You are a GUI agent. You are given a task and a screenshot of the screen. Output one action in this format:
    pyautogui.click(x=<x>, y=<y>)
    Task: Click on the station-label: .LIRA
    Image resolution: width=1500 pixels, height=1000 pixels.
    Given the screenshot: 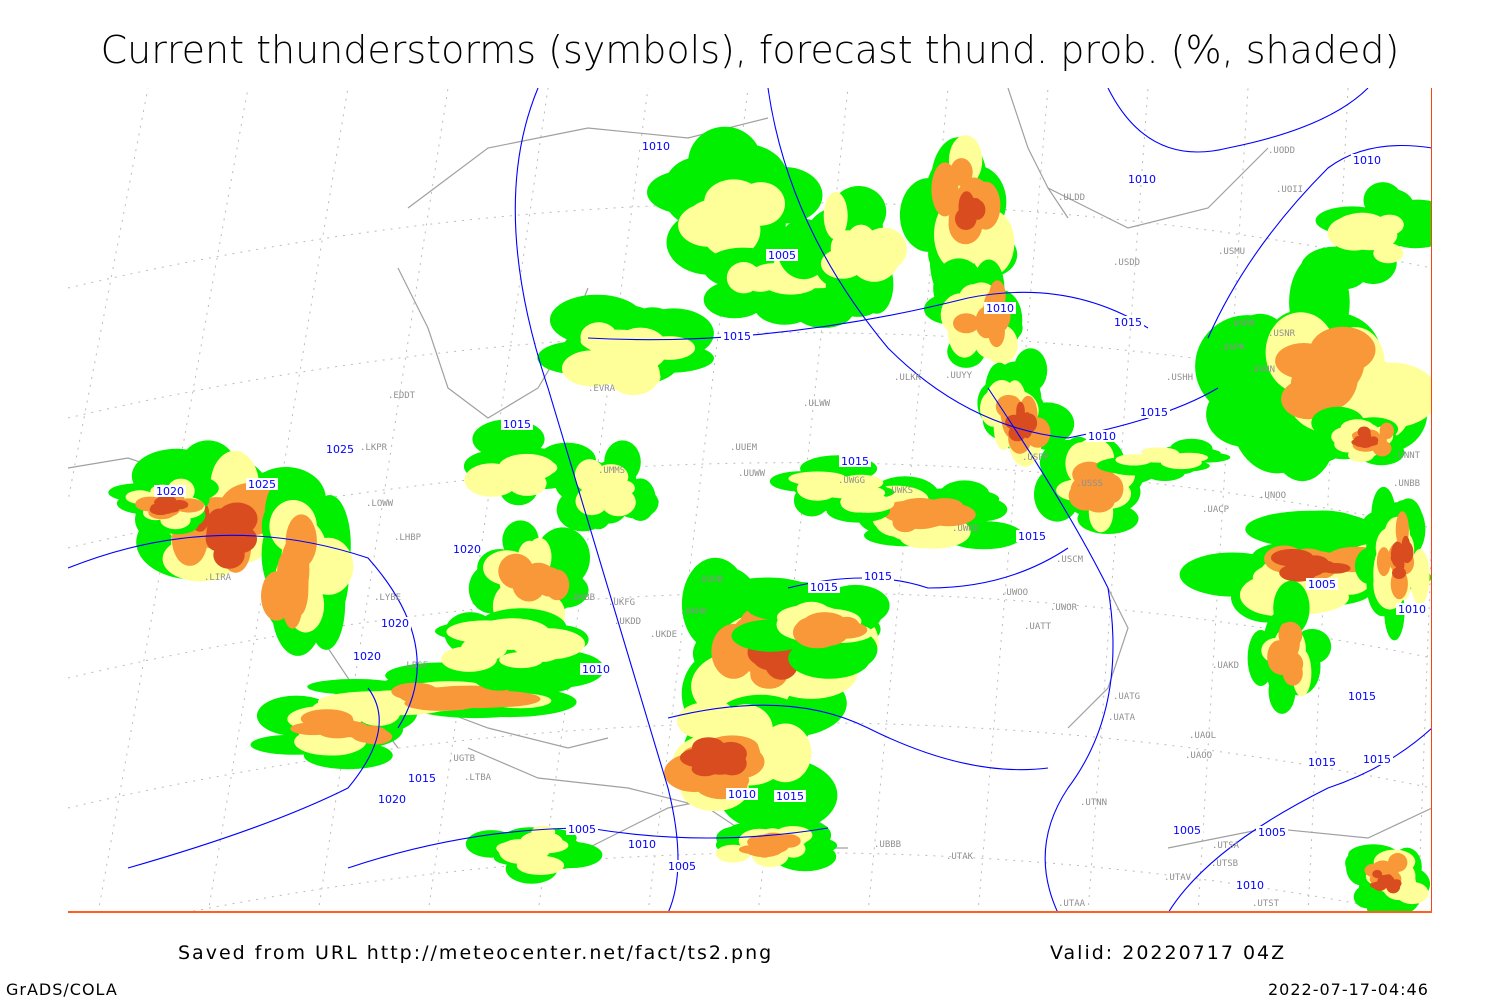 What is the action you would take?
    pyautogui.click(x=218, y=578)
    